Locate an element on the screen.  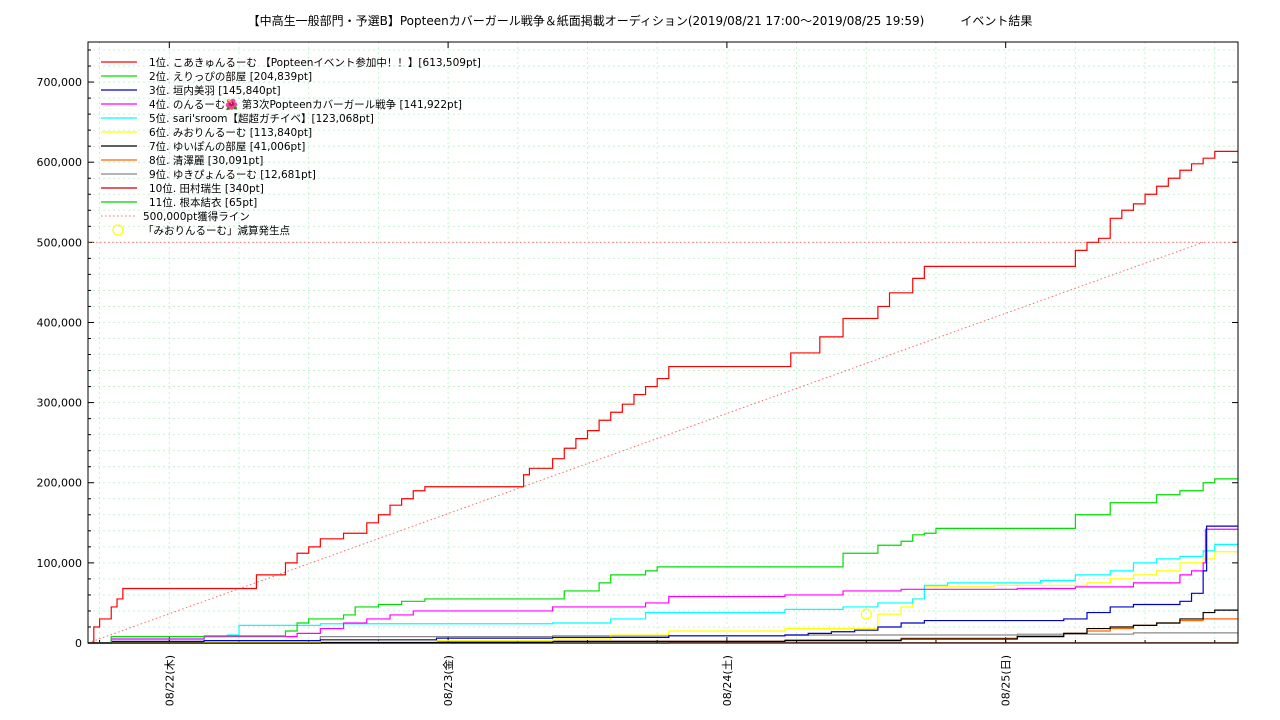
legend-label: 6位. みおりんるーむ [113,840pt] is located at coordinates (230, 132).